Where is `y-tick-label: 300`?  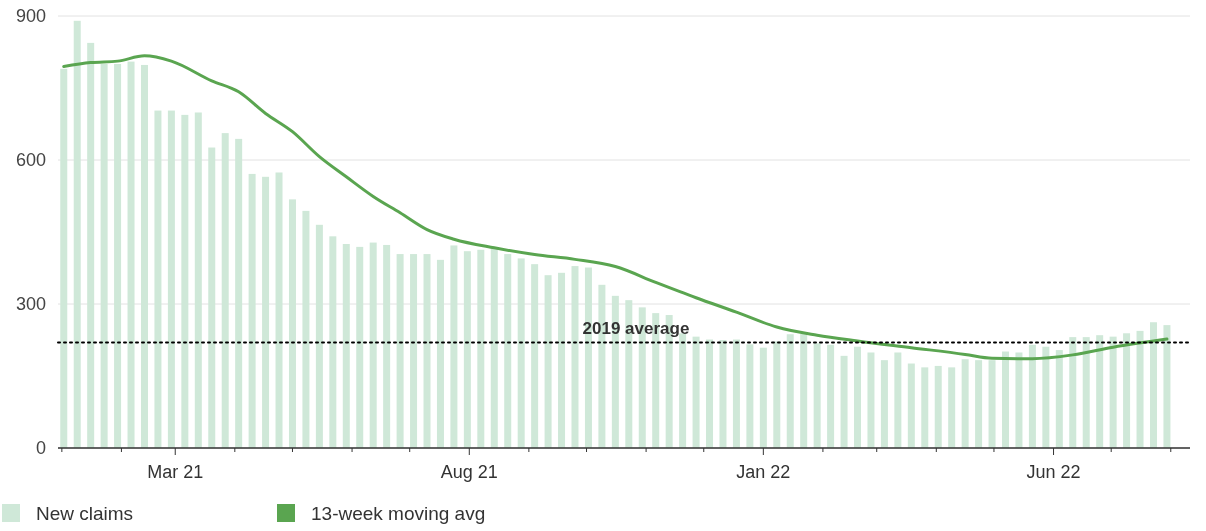 y-tick-label: 300 is located at coordinates (30, 304).